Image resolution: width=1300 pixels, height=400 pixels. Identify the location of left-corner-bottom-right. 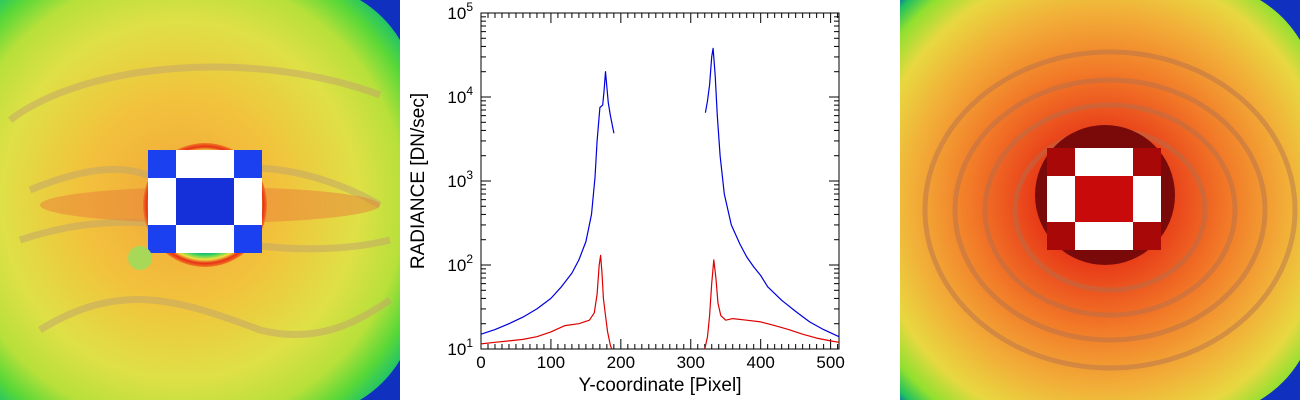
(380, 380).